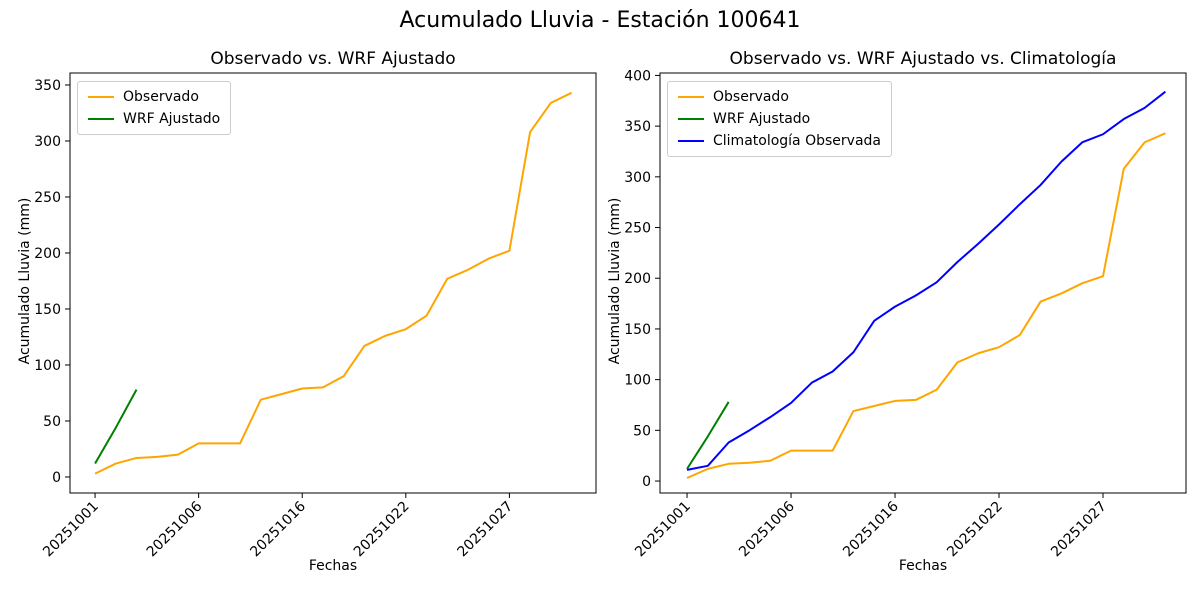 This screenshot has width=1200, height=600. Describe the element at coordinates (797, 141) in the screenshot. I see `legend-label-climatologia: Climatología Observada` at that location.